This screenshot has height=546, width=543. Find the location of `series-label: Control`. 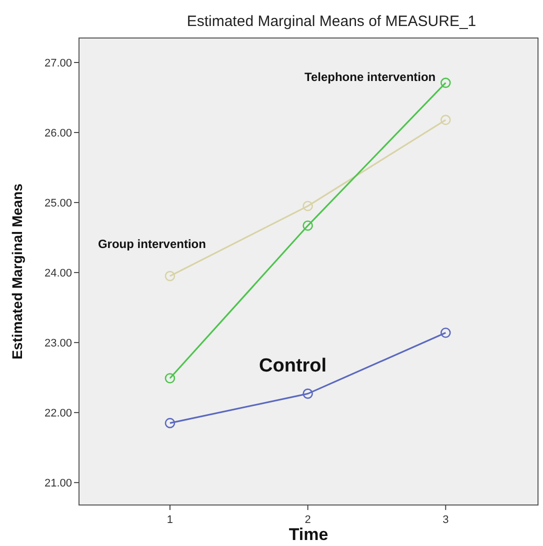

series-label: Control is located at coordinates (293, 366).